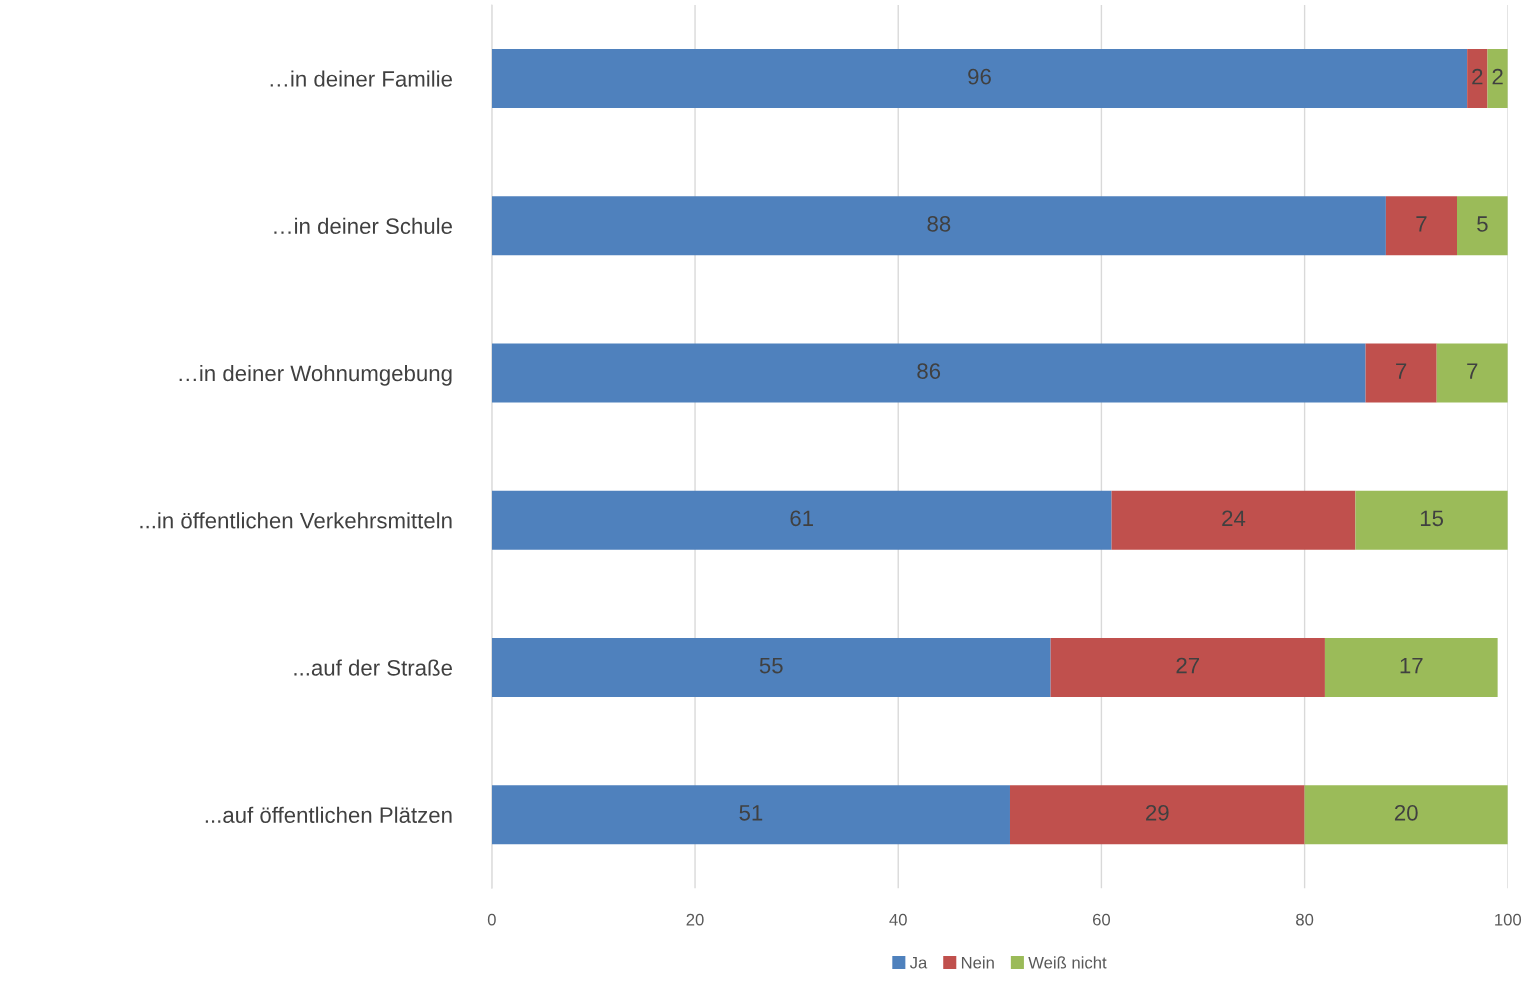  What do you see at coordinates (1406, 812) in the screenshot?
I see `data-label: 20` at bounding box center [1406, 812].